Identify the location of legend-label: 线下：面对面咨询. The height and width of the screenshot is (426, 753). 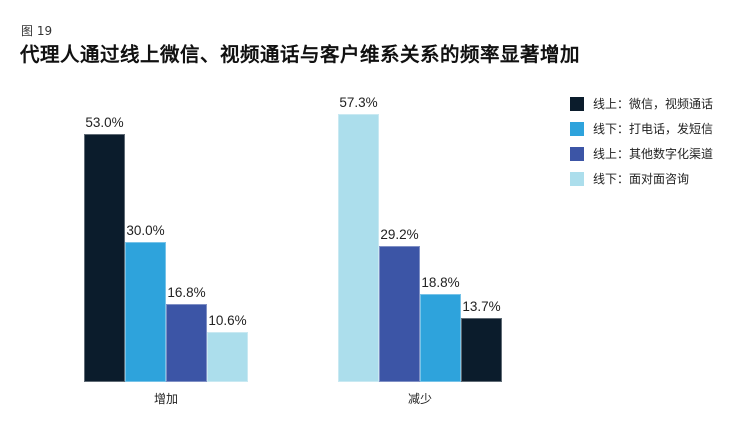
(641, 179).